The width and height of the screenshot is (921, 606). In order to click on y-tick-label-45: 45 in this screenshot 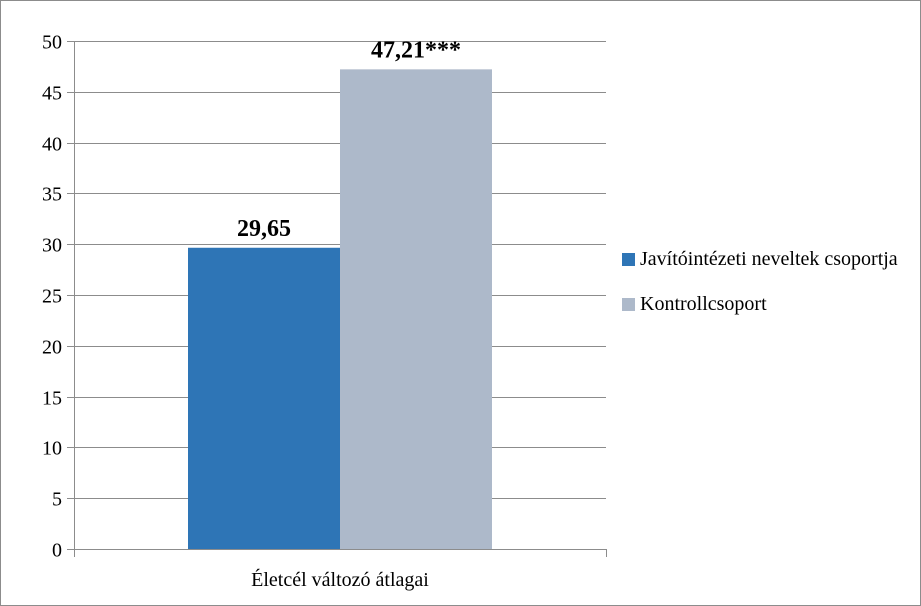, I will do `click(52, 94)`.